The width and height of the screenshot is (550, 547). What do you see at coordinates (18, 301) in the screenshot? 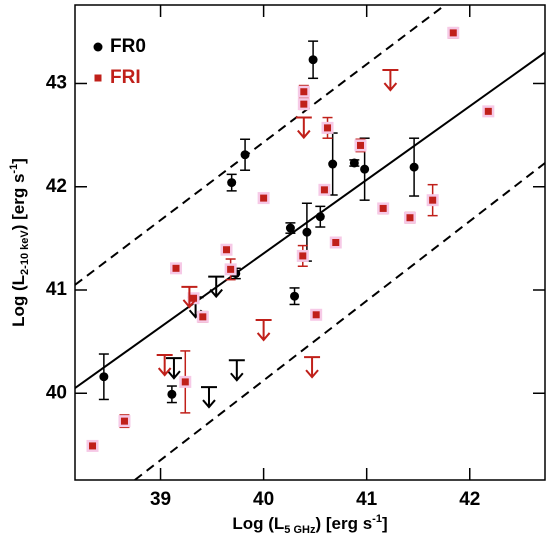
I see `y-axis-label-part: Log (L` at bounding box center [18, 301].